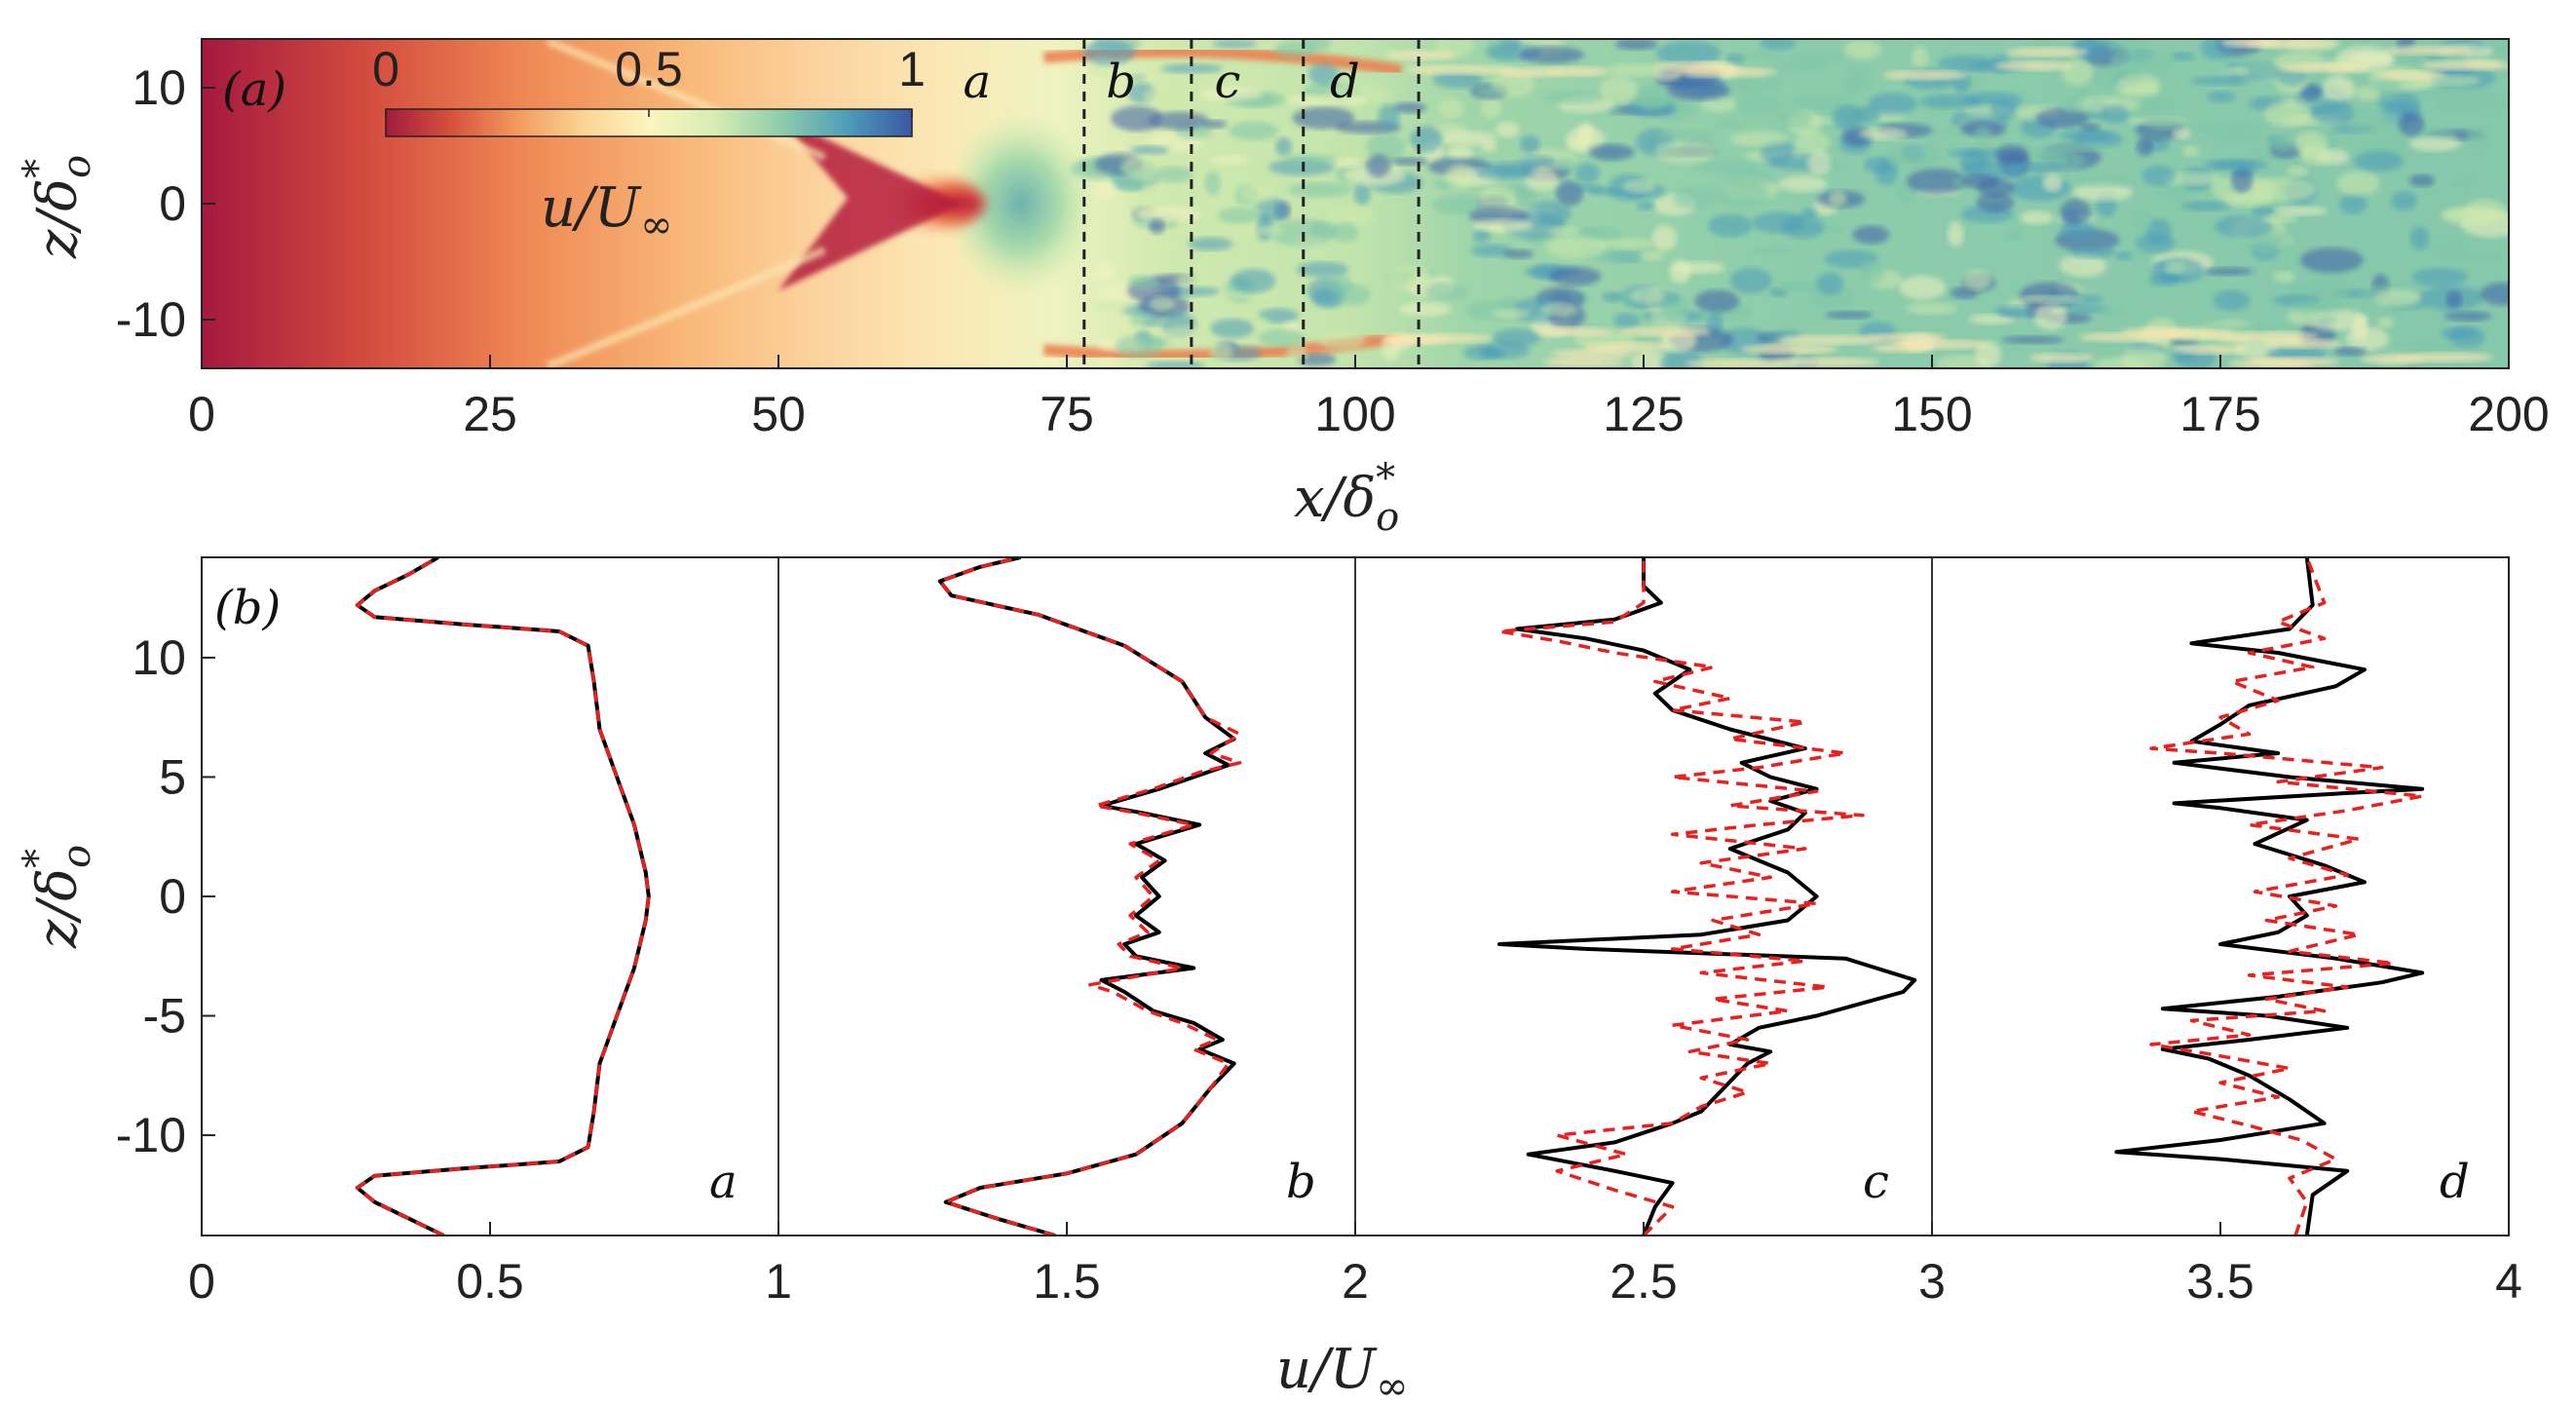 This screenshot has height=1407, width=2576. Describe the element at coordinates (723, 1182) in the screenshot. I see `profile-letter-a: a` at that location.